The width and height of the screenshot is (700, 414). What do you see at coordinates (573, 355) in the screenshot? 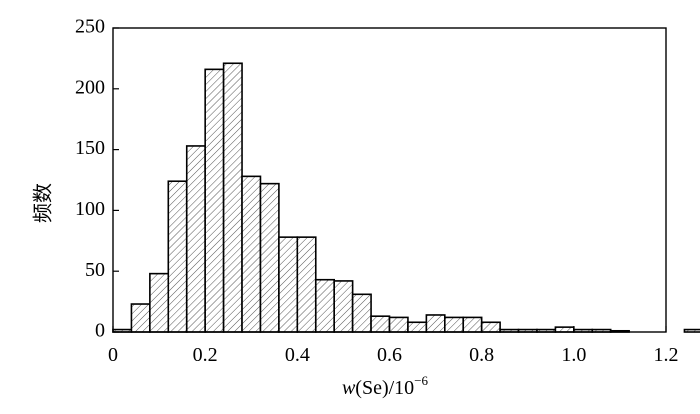
I see `x-tick-label: 1.0` at bounding box center [573, 355].